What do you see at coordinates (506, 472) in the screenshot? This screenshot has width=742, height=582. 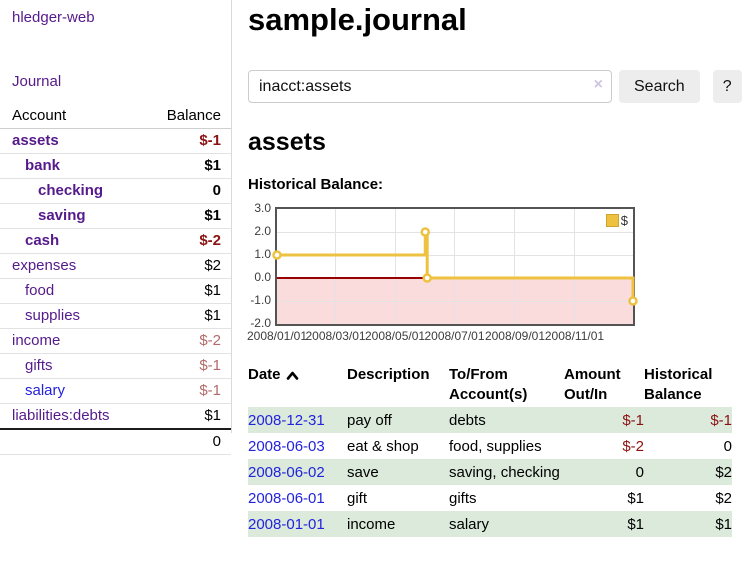 I see `transaction-accounts: saving, checking` at bounding box center [506, 472].